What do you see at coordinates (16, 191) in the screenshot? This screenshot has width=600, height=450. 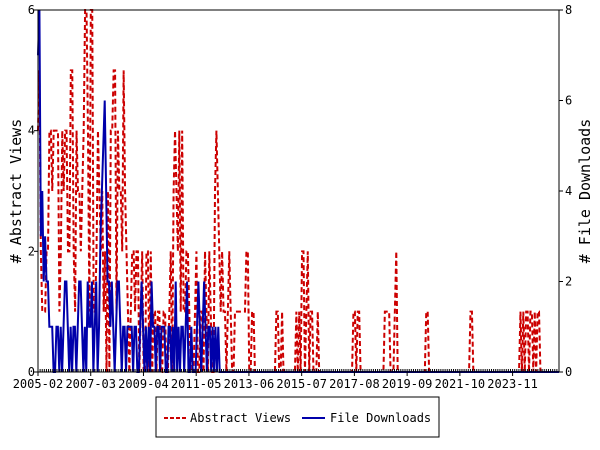 I see `left-axis-title: # Abstract Views` at bounding box center [16, 191].